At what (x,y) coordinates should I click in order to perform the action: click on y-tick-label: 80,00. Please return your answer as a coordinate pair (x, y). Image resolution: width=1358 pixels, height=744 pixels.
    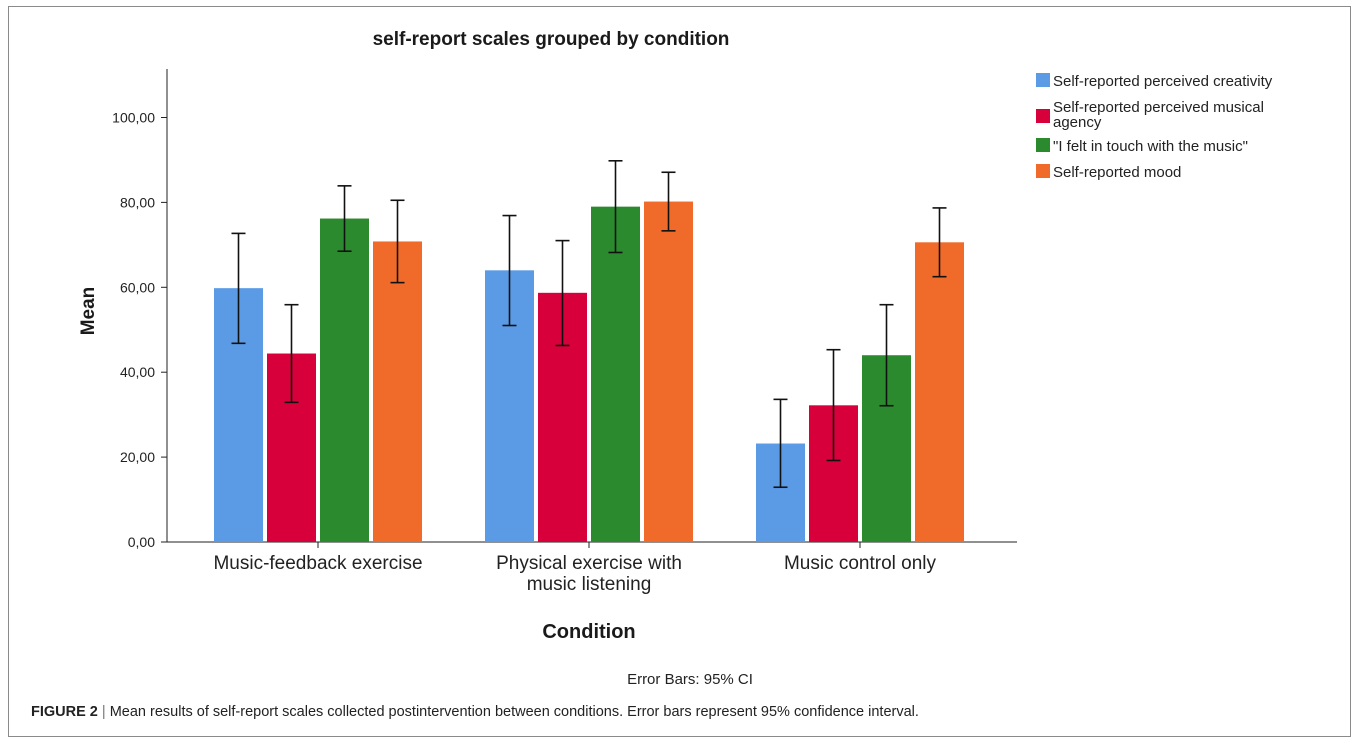
    Looking at the image, I should click on (137, 202).